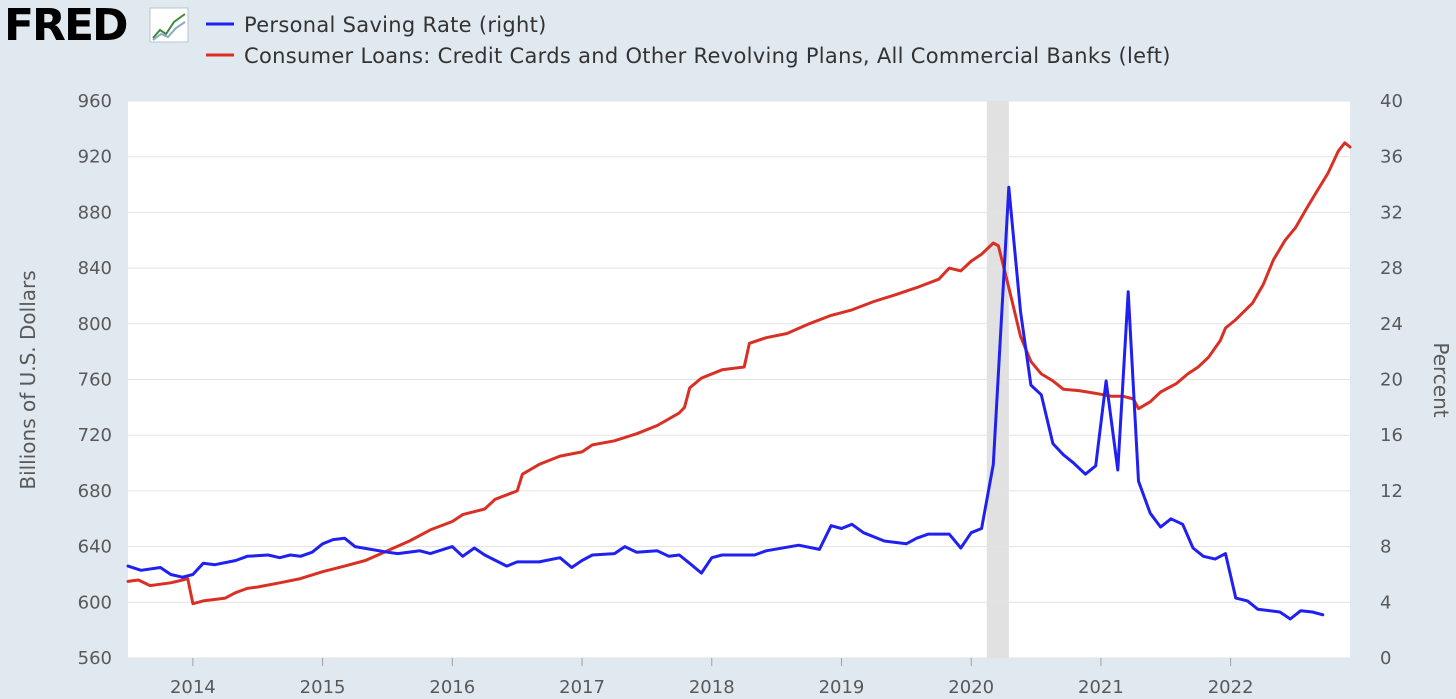  Describe the element at coordinates (95, 157) in the screenshot. I see `left-tick-label: 920` at that location.